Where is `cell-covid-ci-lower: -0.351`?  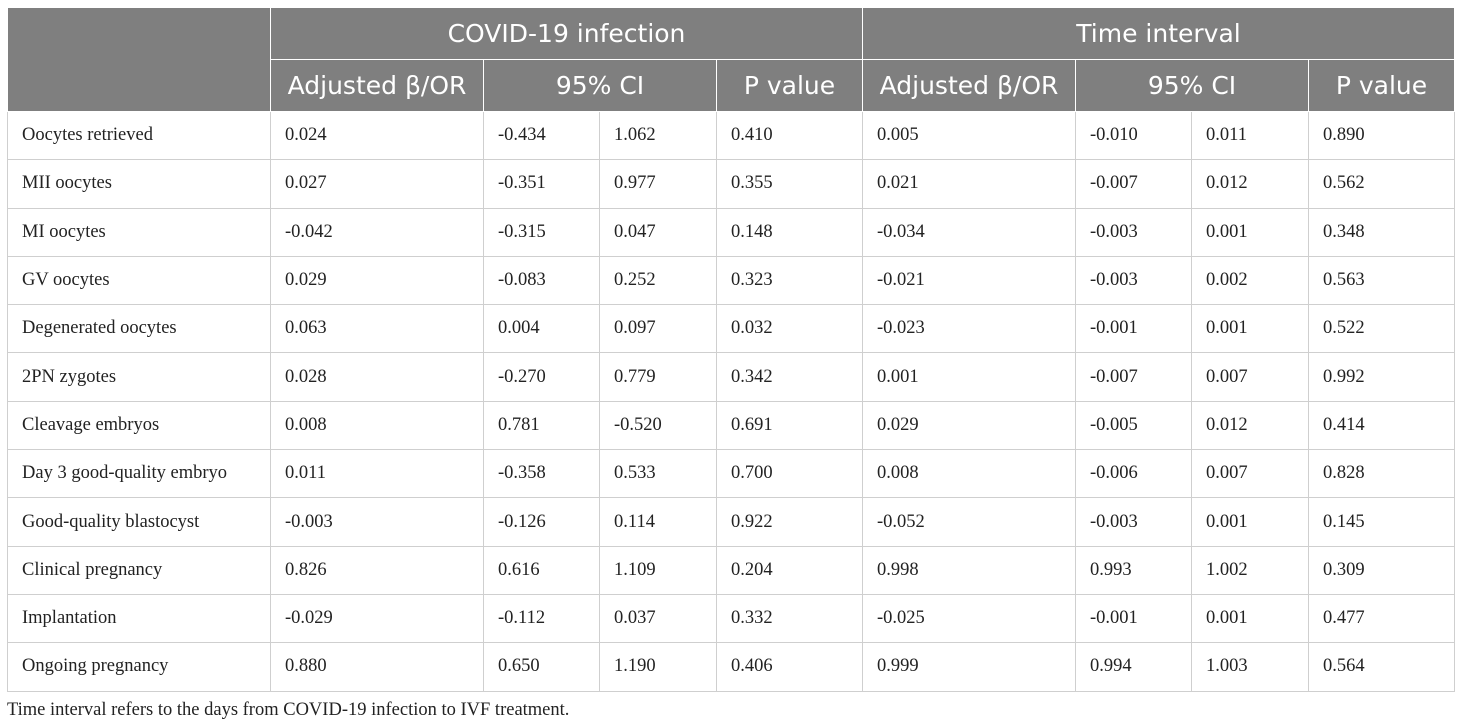
cell-covid-ci-lower: -0.351 is located at coordinates (541, 184).